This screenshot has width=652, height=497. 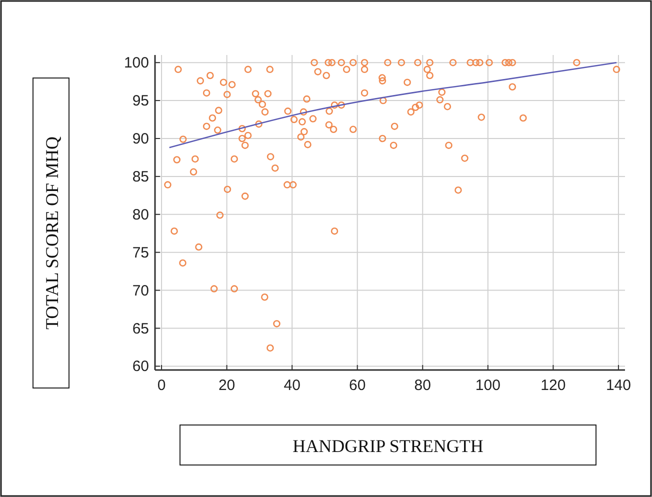 I want to click on x-axis-title: HANDGRIP STRENGTH, so click(x=388, y=446).